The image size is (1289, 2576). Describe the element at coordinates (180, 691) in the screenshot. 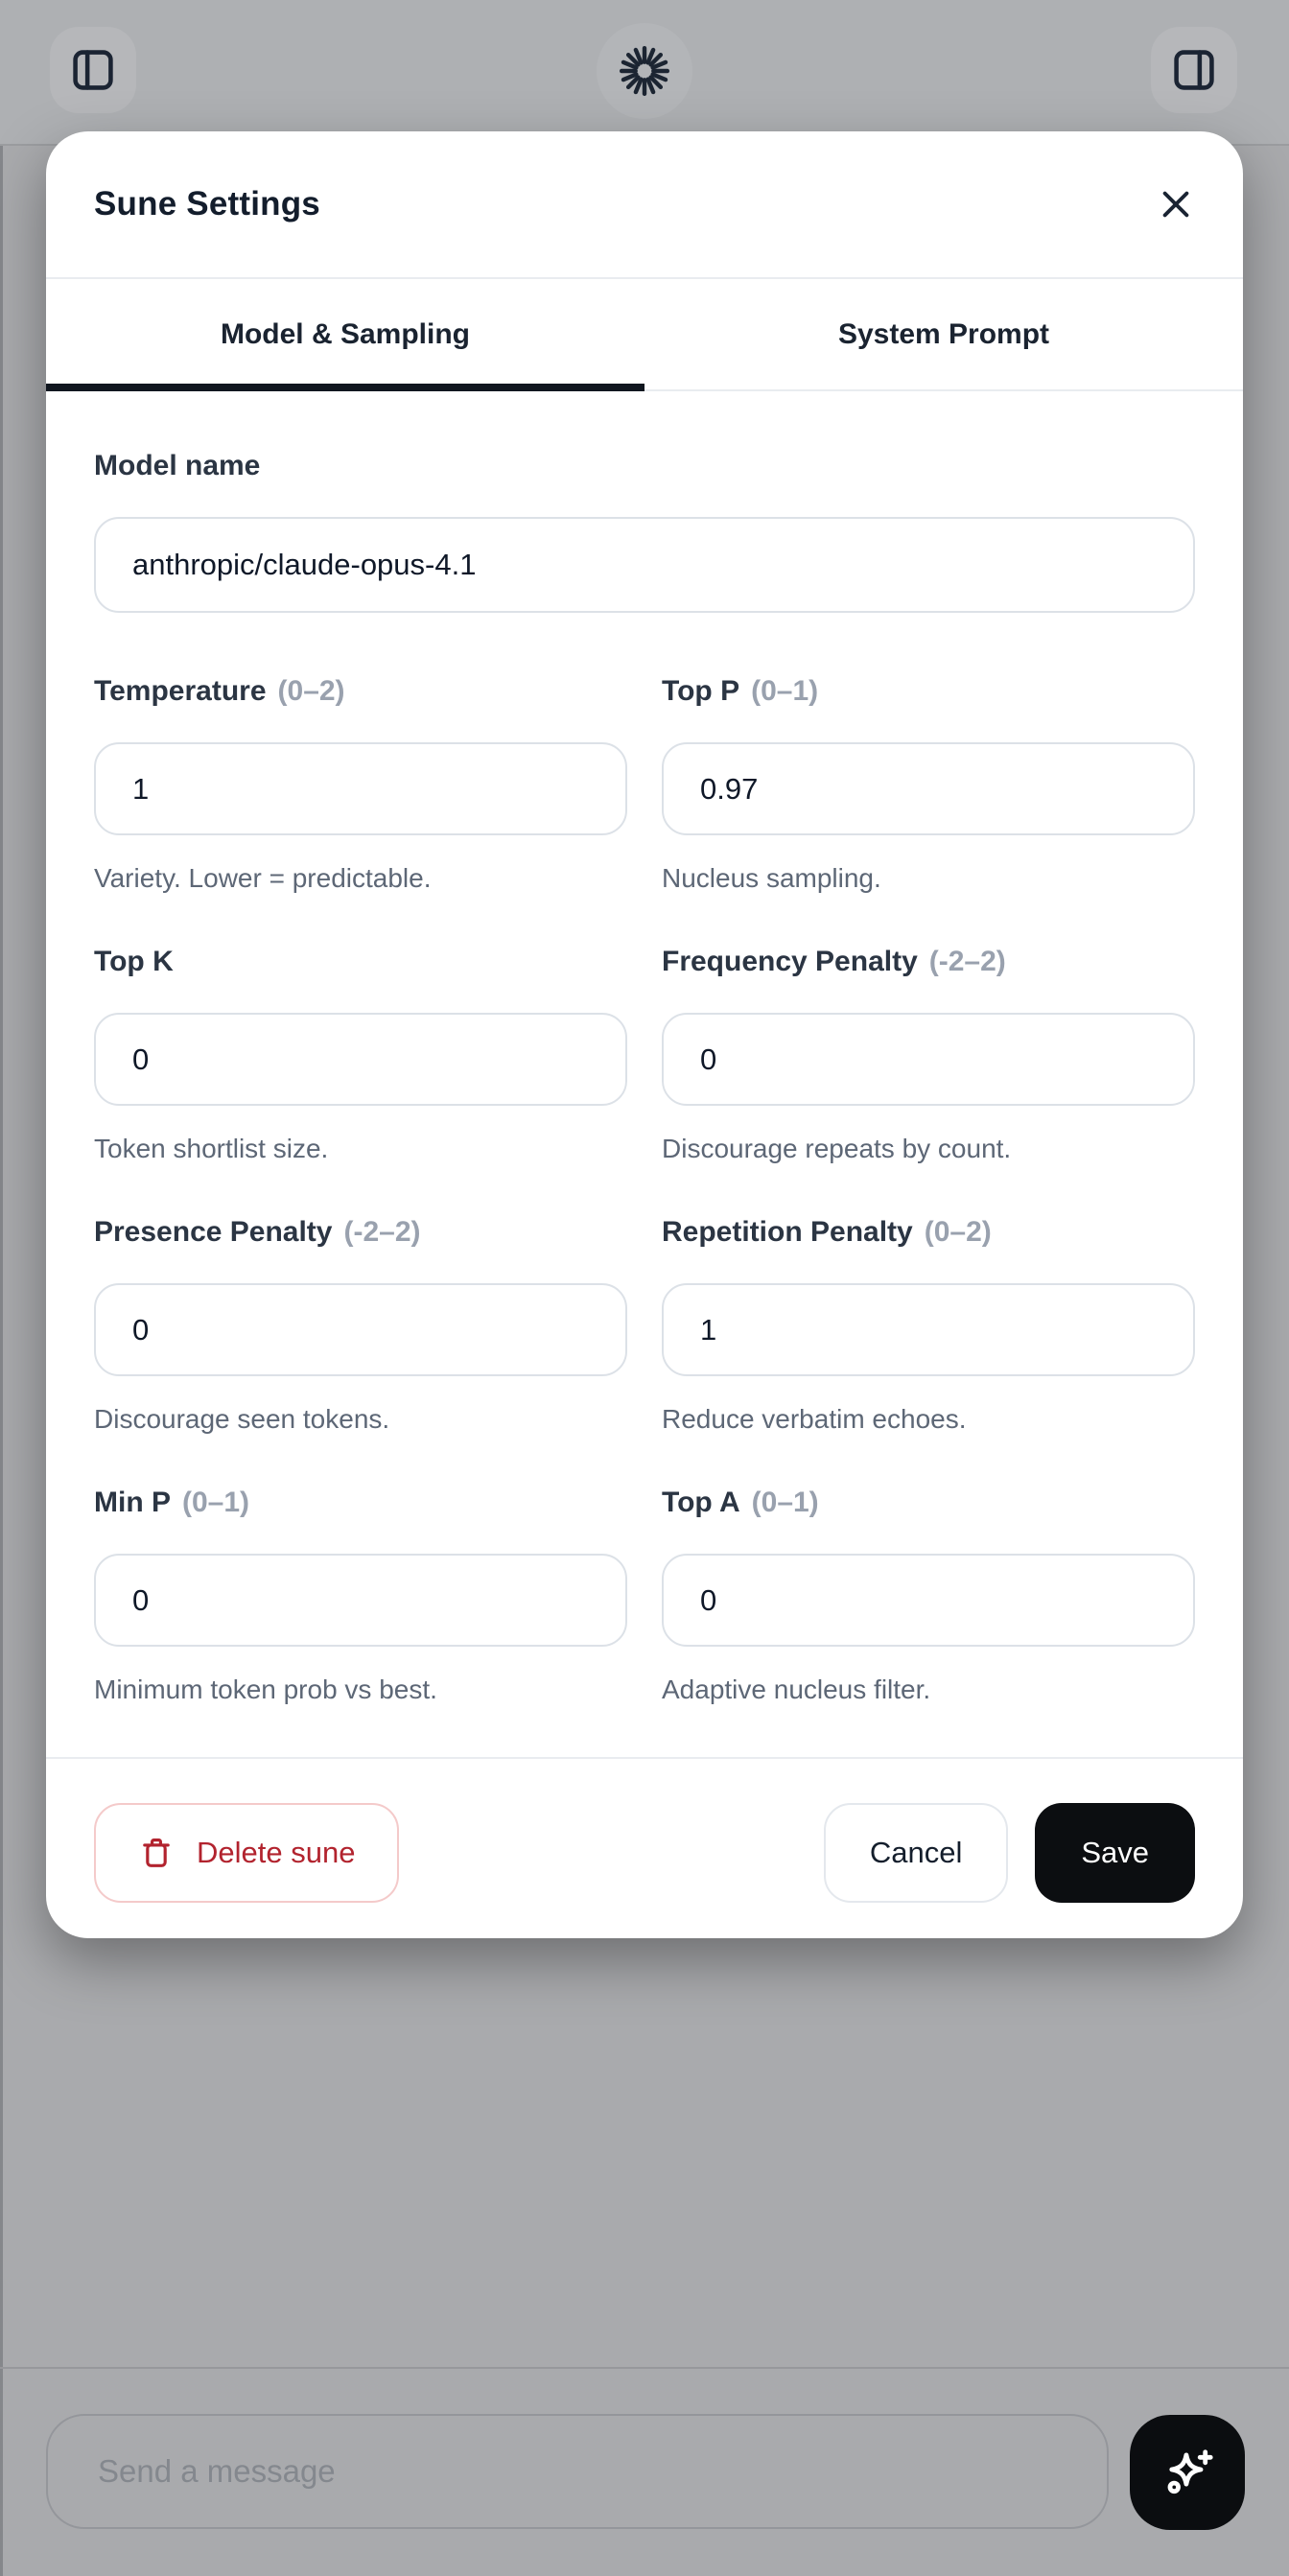

I see `field-label-text: Temperature` at that location.